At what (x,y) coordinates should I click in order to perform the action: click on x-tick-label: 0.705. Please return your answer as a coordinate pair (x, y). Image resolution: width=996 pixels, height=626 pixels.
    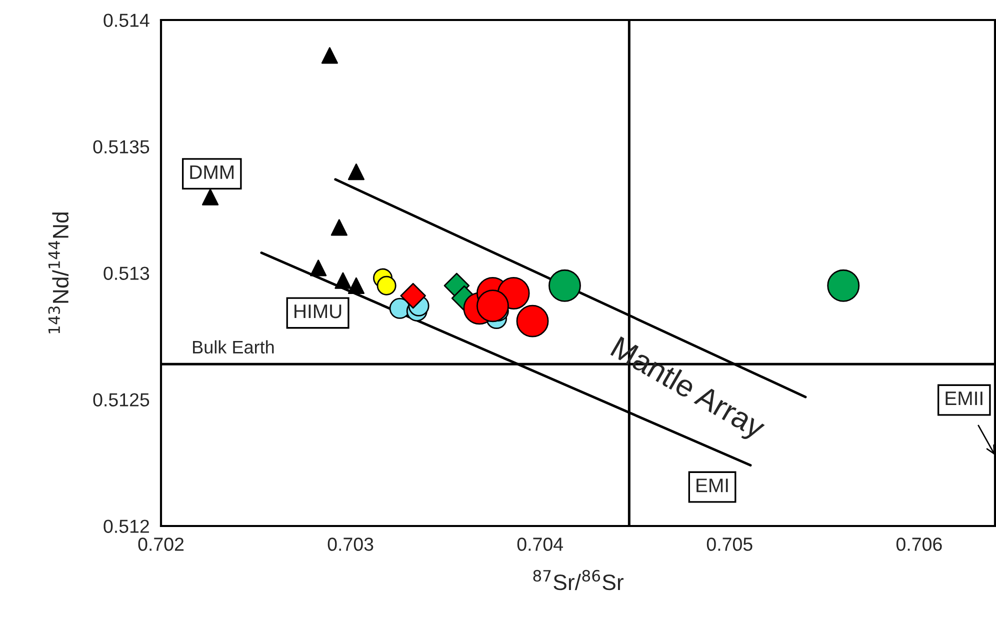
    Looking at the image, I should click on (729, 544).